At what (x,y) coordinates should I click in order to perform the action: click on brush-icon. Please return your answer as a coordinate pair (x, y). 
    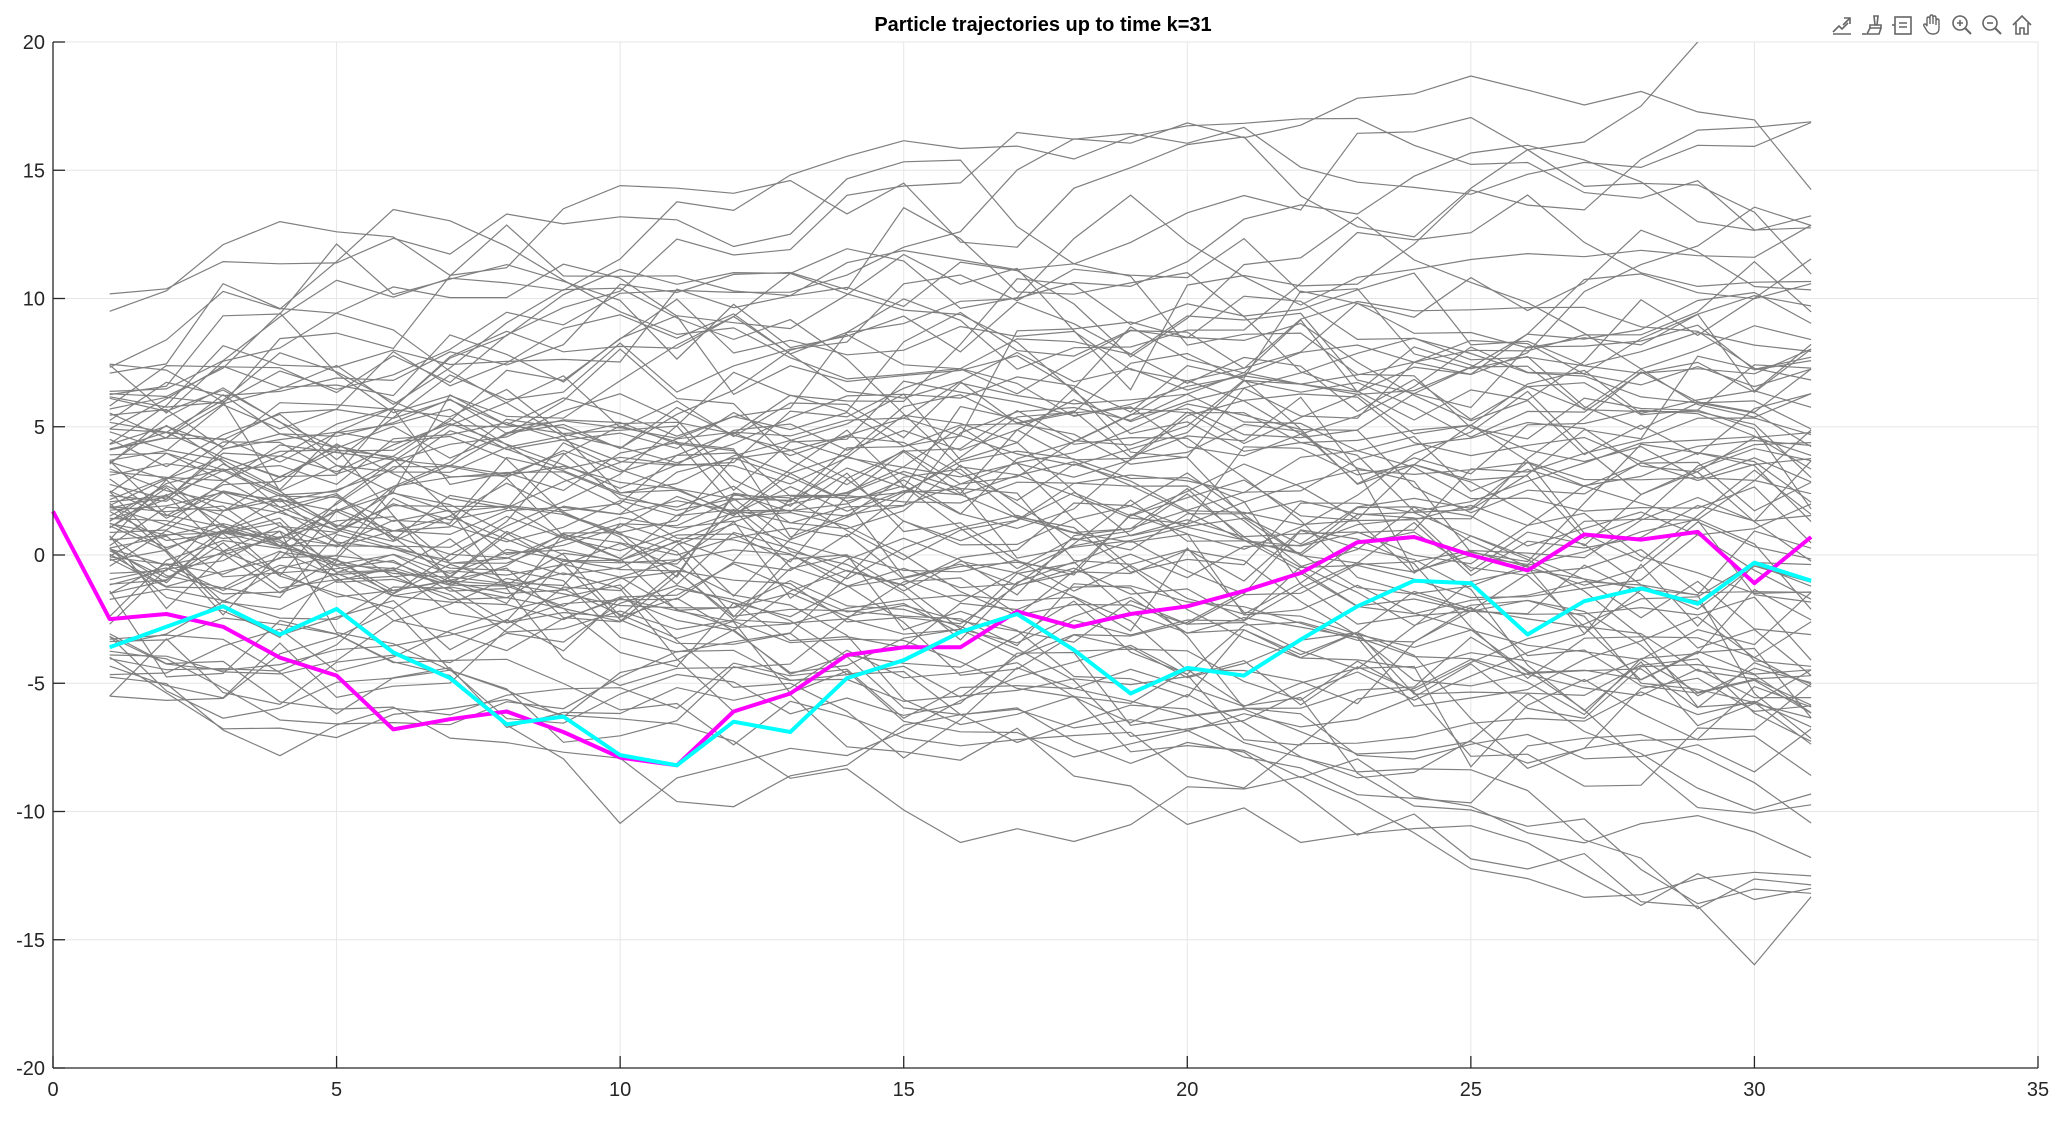
    Looking at the image, I should click on (1872, 25).